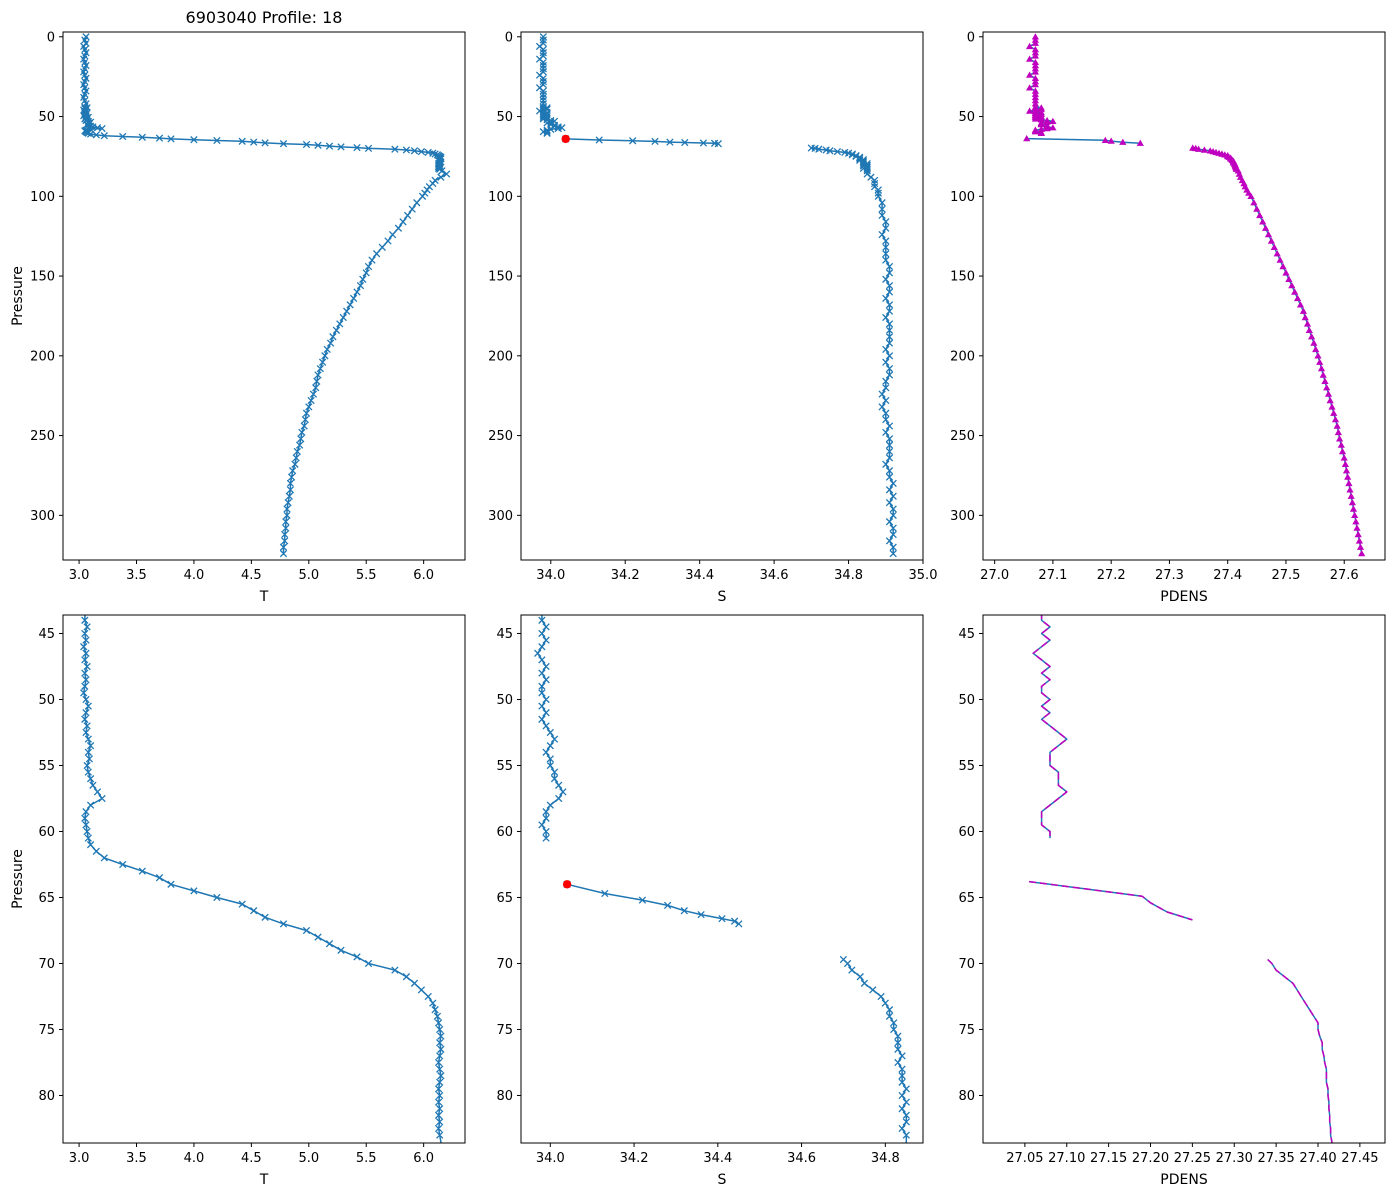  Describe the element at coordinates (885, 1158) in the screenshot. I see `x-tick-label: 34.8` at that location.